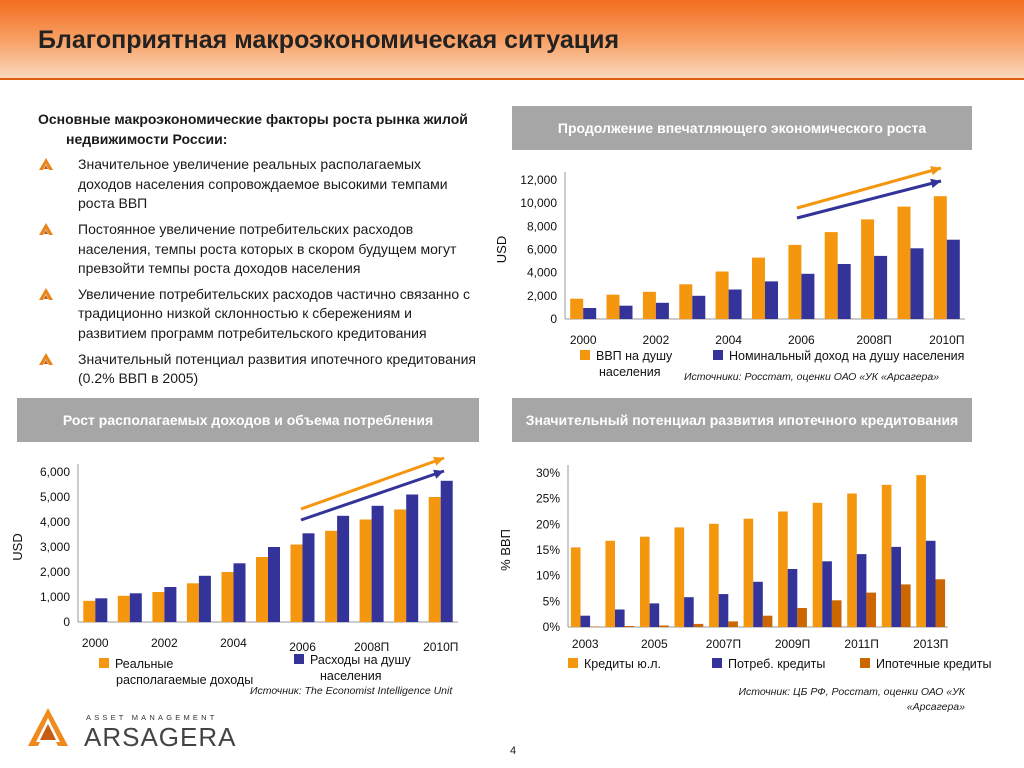  What do you see at coordinates (505, 550) in the screenshot?
I see `y-axis-label: % ВВП` at bounding box center [505, 550].